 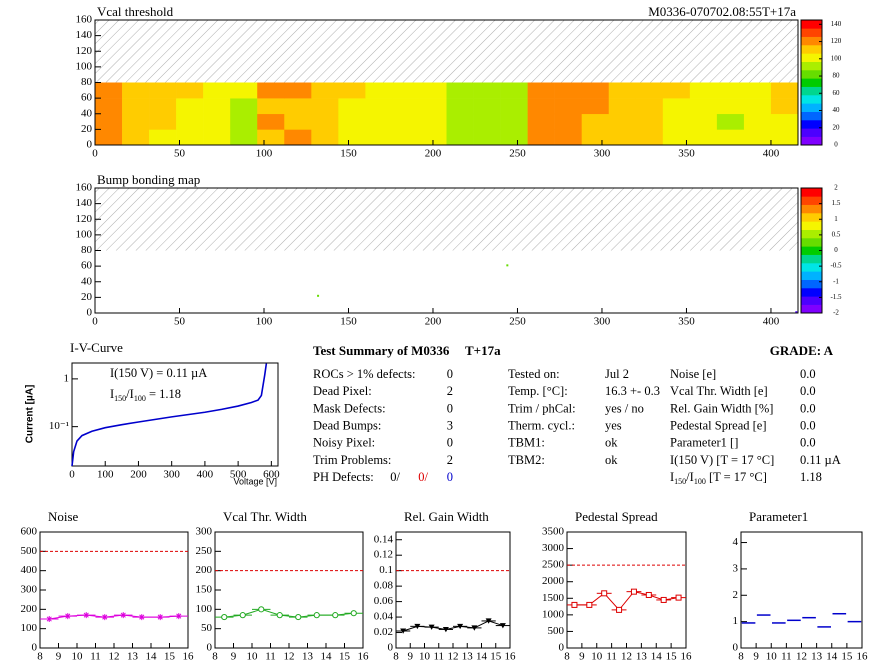 I want to click on y-tick-label: 0.14, so click(x=384, y=539).